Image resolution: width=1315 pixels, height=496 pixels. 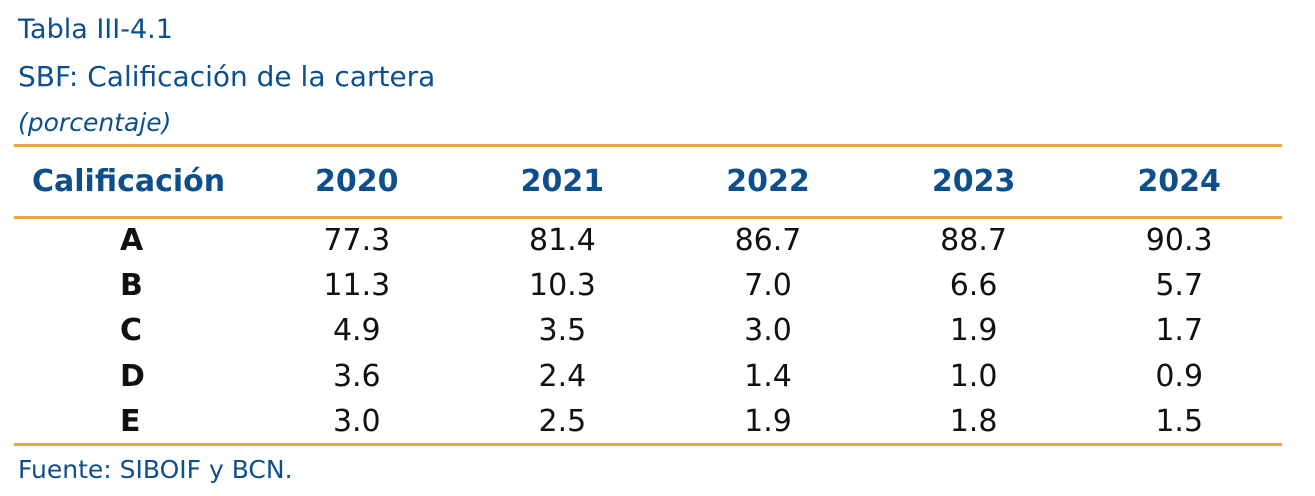 I want to click on table-cell: 6.6, so click(x=973, y=286).